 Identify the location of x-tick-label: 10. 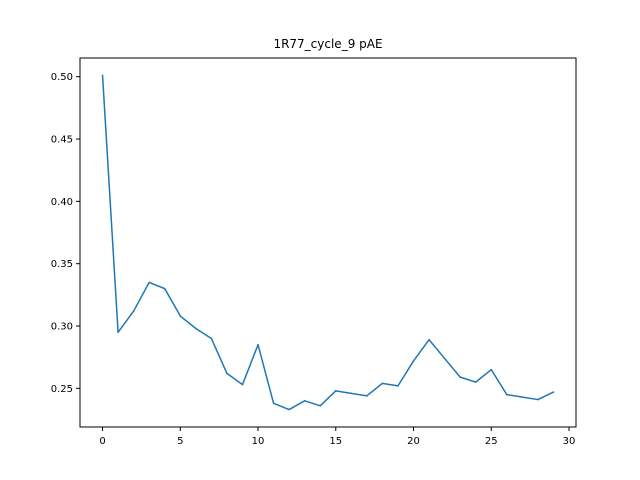
(258, 441).